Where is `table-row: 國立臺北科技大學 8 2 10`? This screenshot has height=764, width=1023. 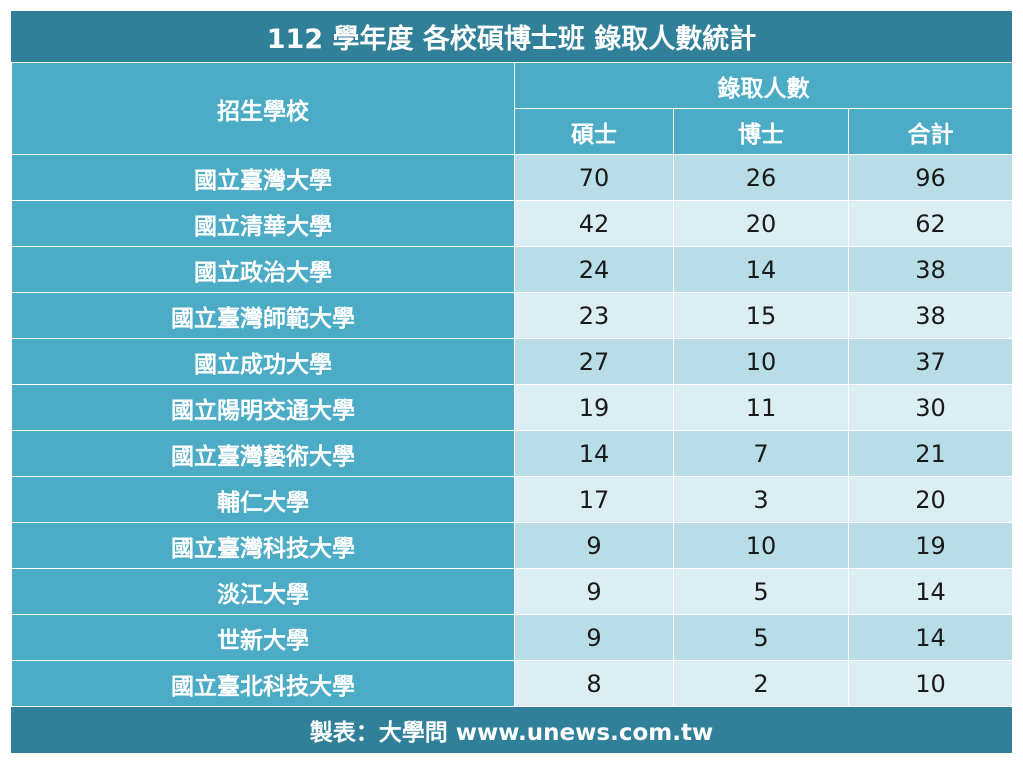 table-row: 國立臺北科技大學 8 2 10 is located at coordinates (512, 683).